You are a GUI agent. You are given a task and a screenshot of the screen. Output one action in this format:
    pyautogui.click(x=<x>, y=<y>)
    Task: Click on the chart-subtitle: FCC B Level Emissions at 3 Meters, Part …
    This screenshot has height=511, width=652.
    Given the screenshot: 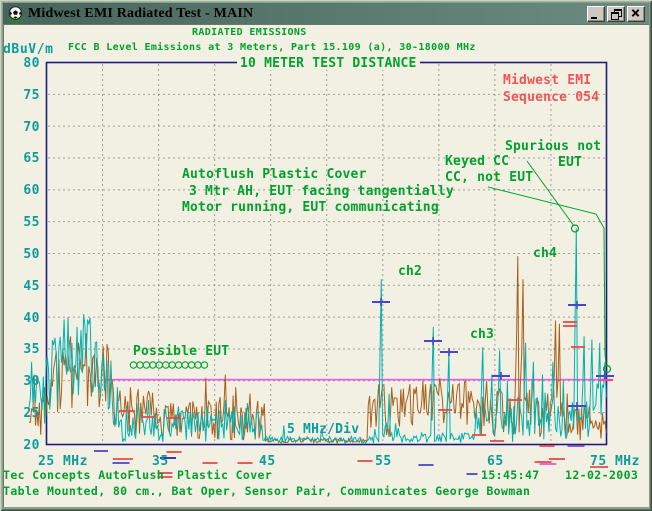 What is the action you would take?
    pyautogui.click(x=272, y=47)
    